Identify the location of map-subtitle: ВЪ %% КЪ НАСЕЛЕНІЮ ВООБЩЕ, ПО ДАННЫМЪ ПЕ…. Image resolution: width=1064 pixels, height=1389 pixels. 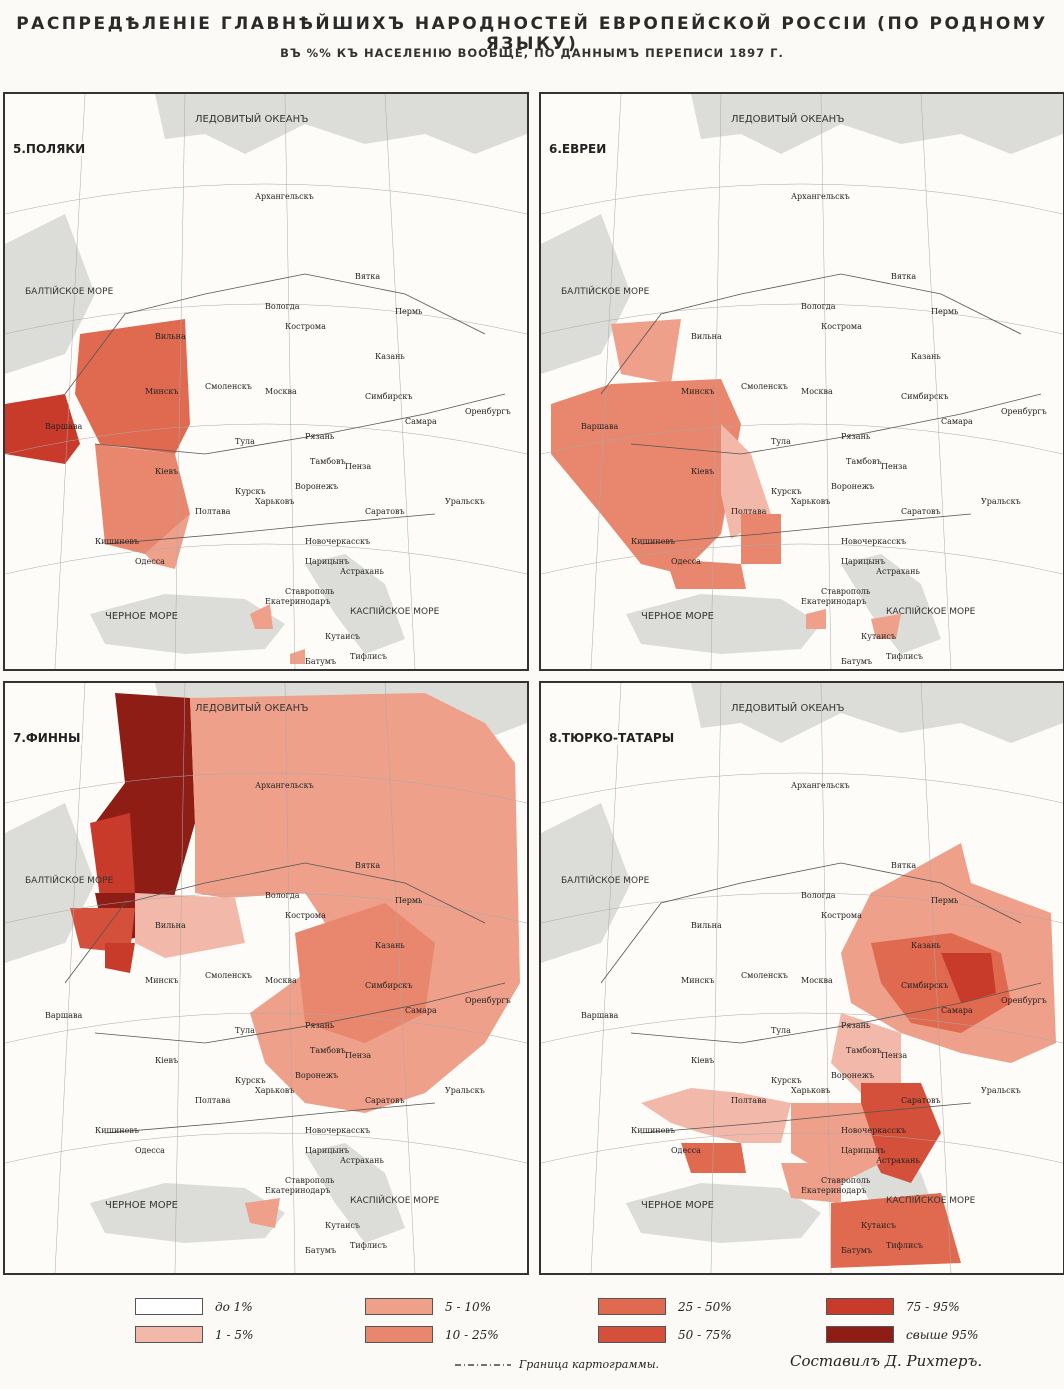
(532, 53).